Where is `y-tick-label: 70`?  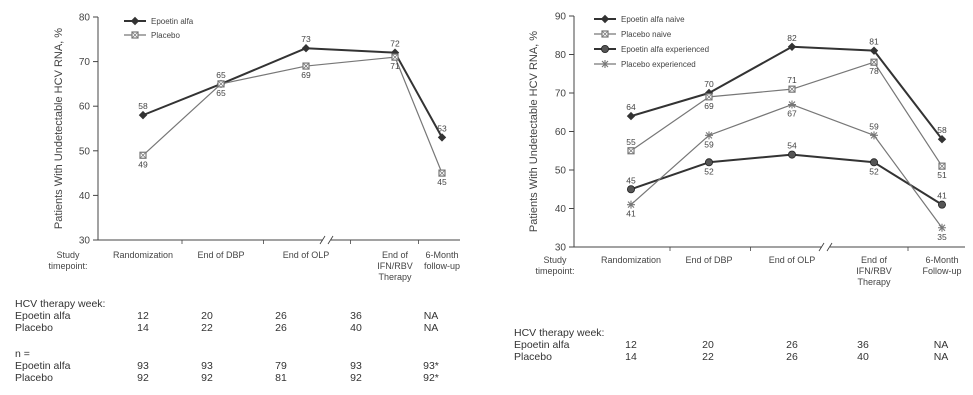
y-tick-label: 70 is located at coordinates (561, 94).